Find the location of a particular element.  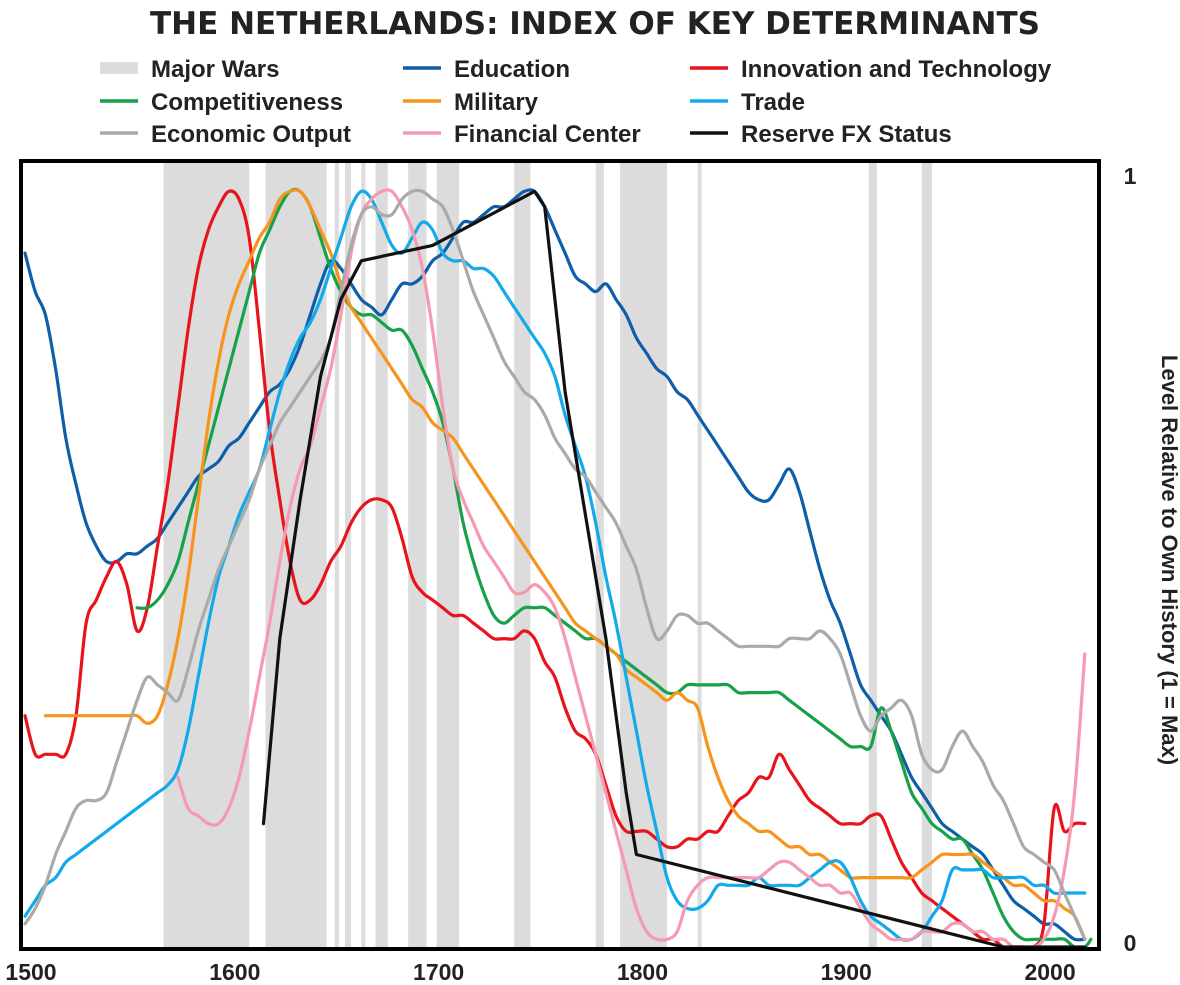

legend-item-trade: Trade is located at coordinates (747, 102).